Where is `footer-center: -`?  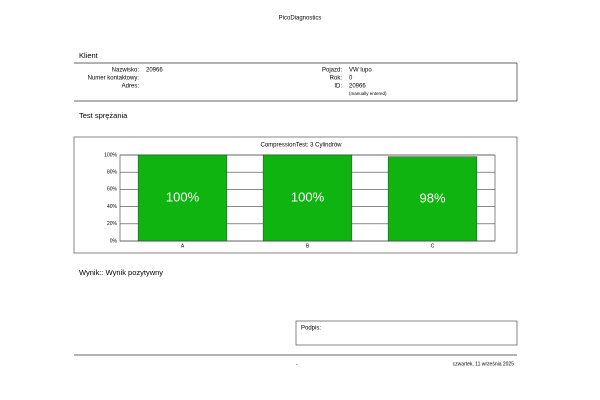
footer-center: - is located at coordinates (297, 364).